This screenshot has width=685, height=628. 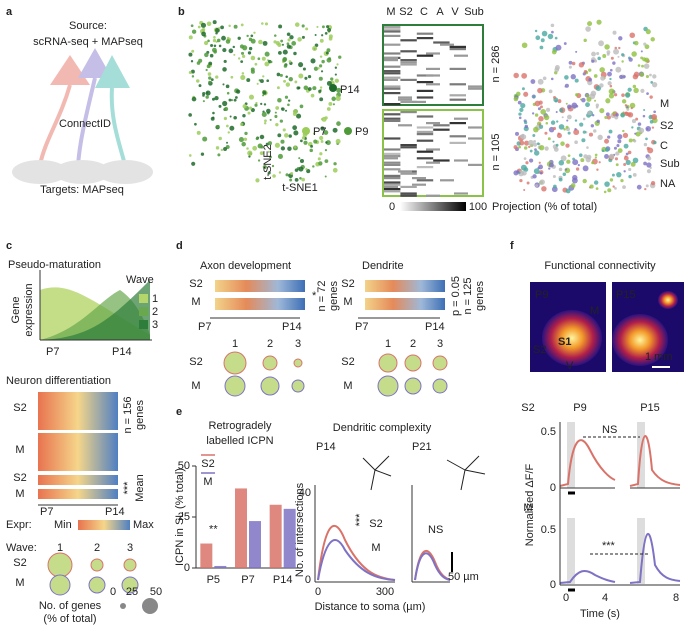 I want to click on label: 50, so click(x=156, y=592).